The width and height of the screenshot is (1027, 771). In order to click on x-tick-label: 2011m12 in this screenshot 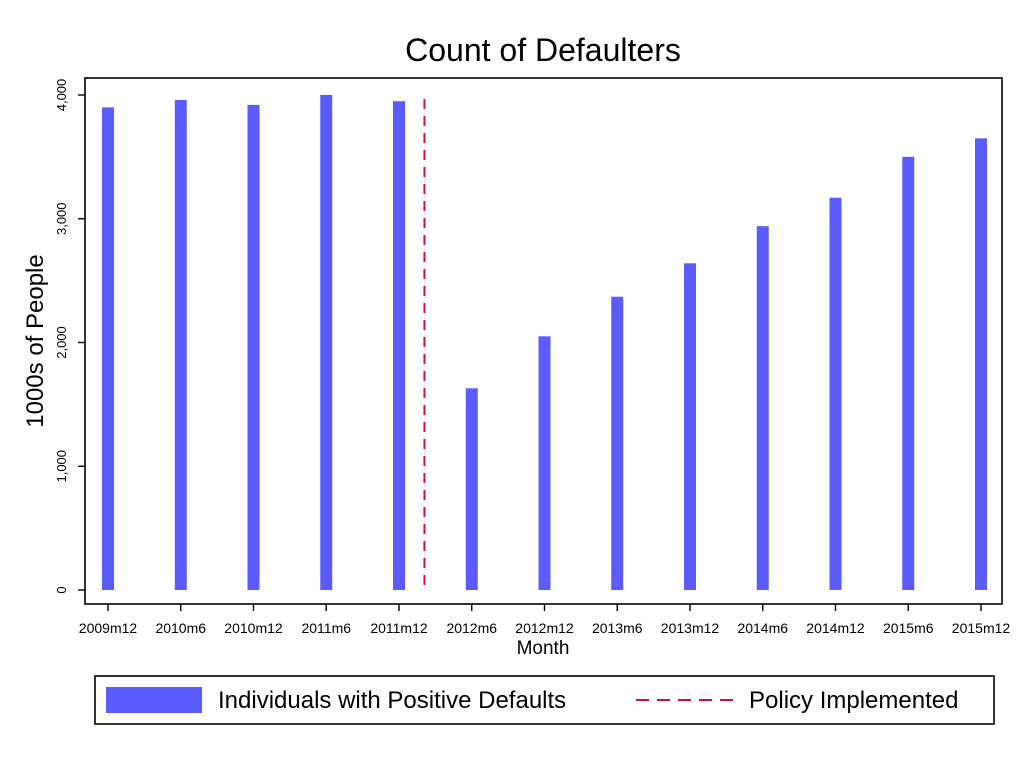, I will do `click(399, 628)`.